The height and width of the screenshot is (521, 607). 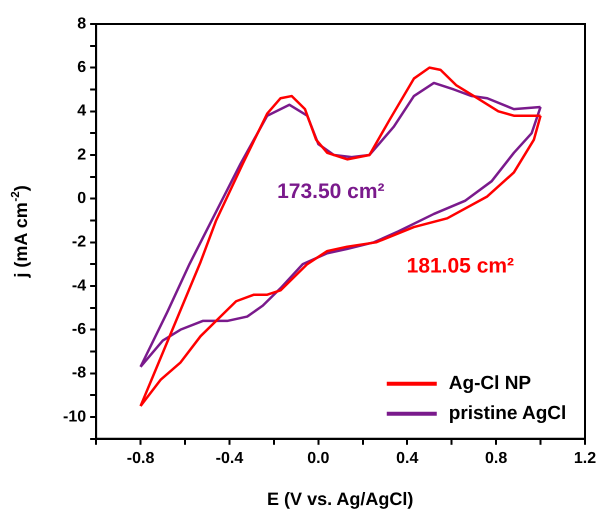 What do you see at coordinates (340, 498) in the screenshot?
I see `x-axis-title: E (V vs. Ag/AgCl)` at bounding box center [340, 498].